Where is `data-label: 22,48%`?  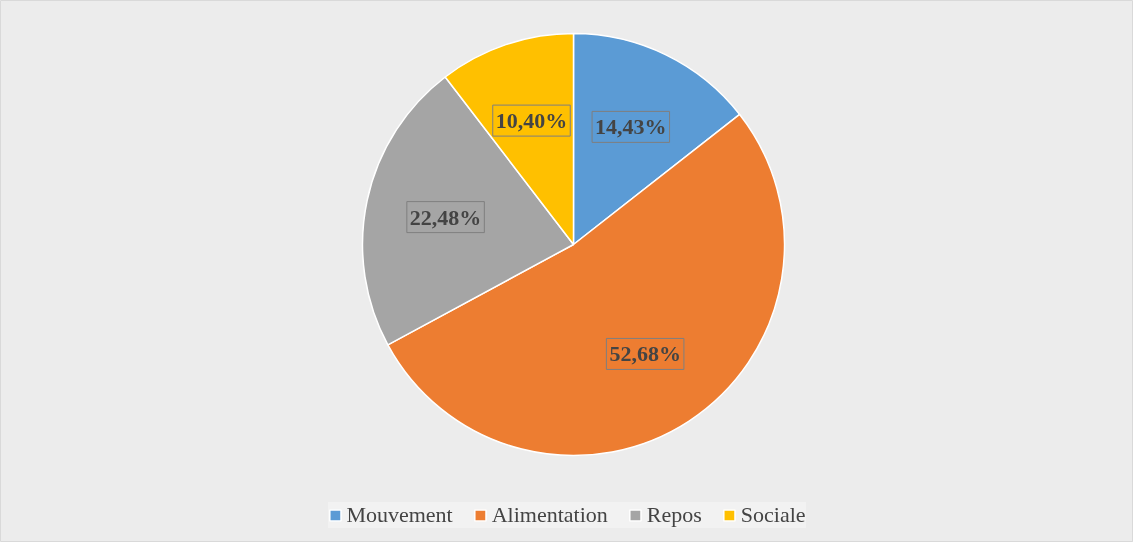
data-label: 22,48% is located at coordinates (445, 217).